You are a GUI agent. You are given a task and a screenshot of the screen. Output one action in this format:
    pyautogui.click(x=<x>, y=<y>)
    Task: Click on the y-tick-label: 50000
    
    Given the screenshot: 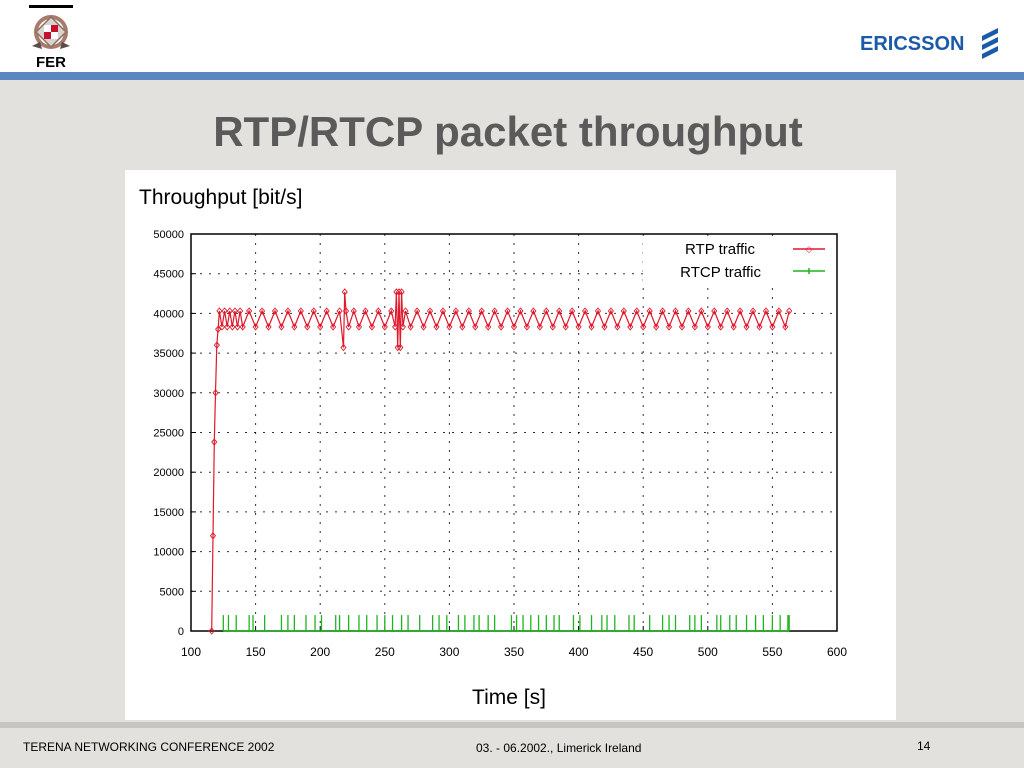 What is the action you would take?
    pyautogui.click(x=168, y=235)
    